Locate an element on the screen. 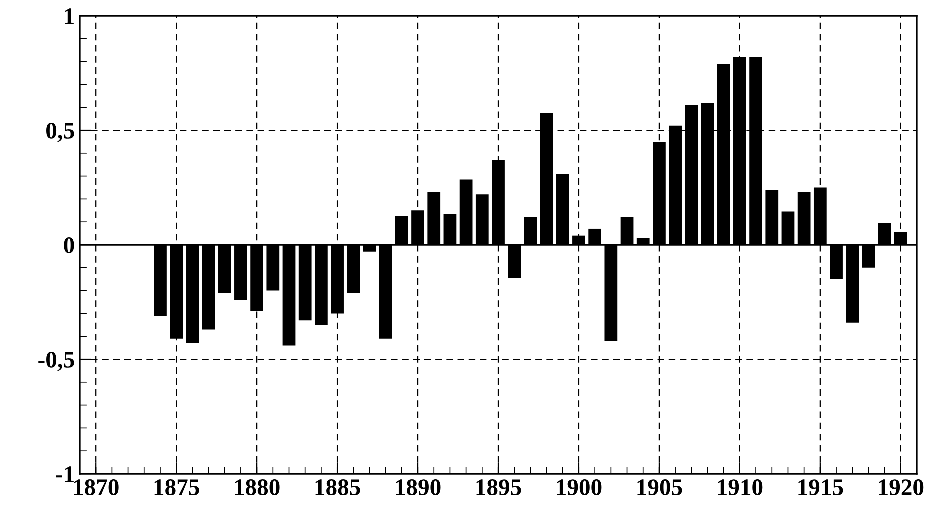  x-tick-label: 1890 is located at coordinates (418, 488).